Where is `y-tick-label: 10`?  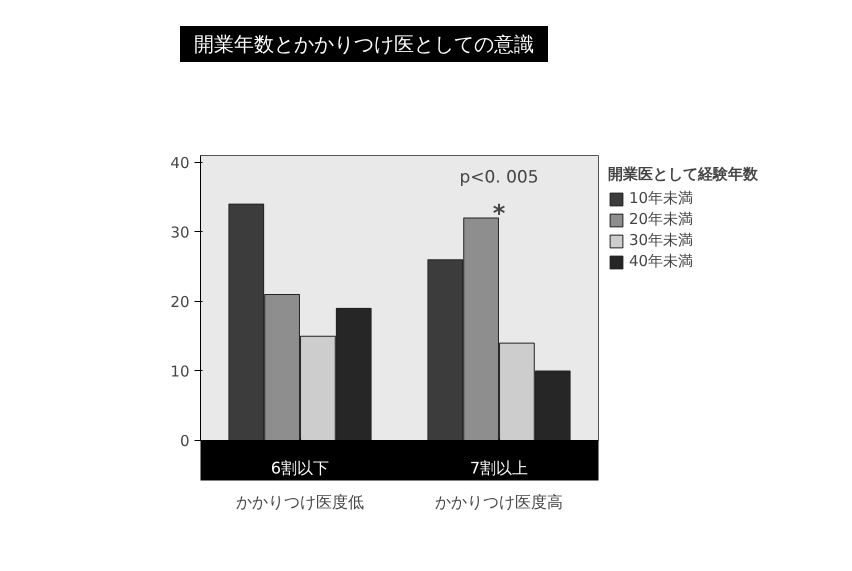
y-tick-label: 10 is located at coordinates (180, 371).